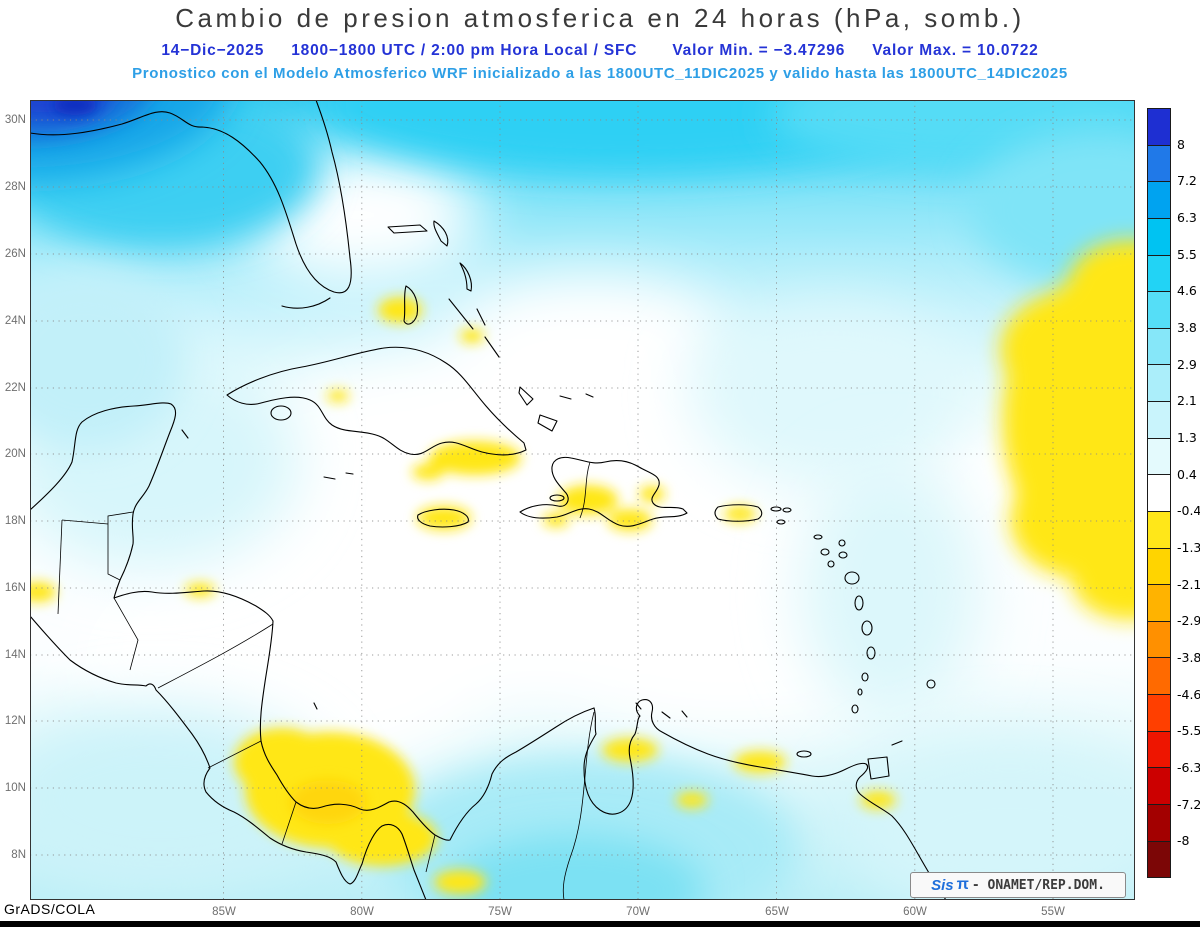 The image size is (1200, 927). What do you see at coordinates (1187, 437) in the screenshot?
I see `colorbar-label: 1.3` at bounding box center [1187, 437].